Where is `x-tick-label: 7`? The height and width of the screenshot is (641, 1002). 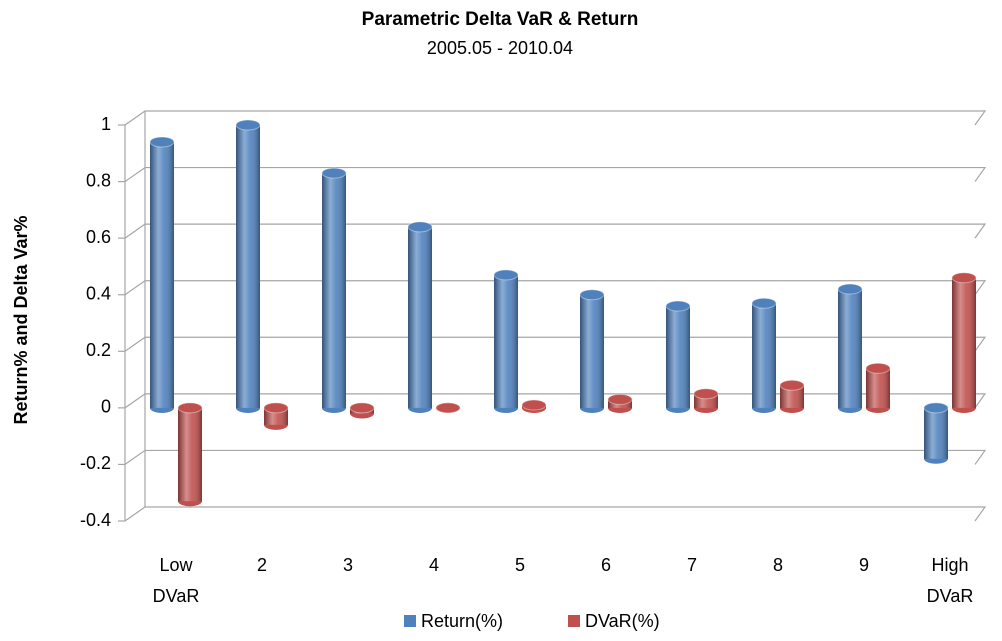 x-tick-label: 7 is located at coordinates (692, 565).